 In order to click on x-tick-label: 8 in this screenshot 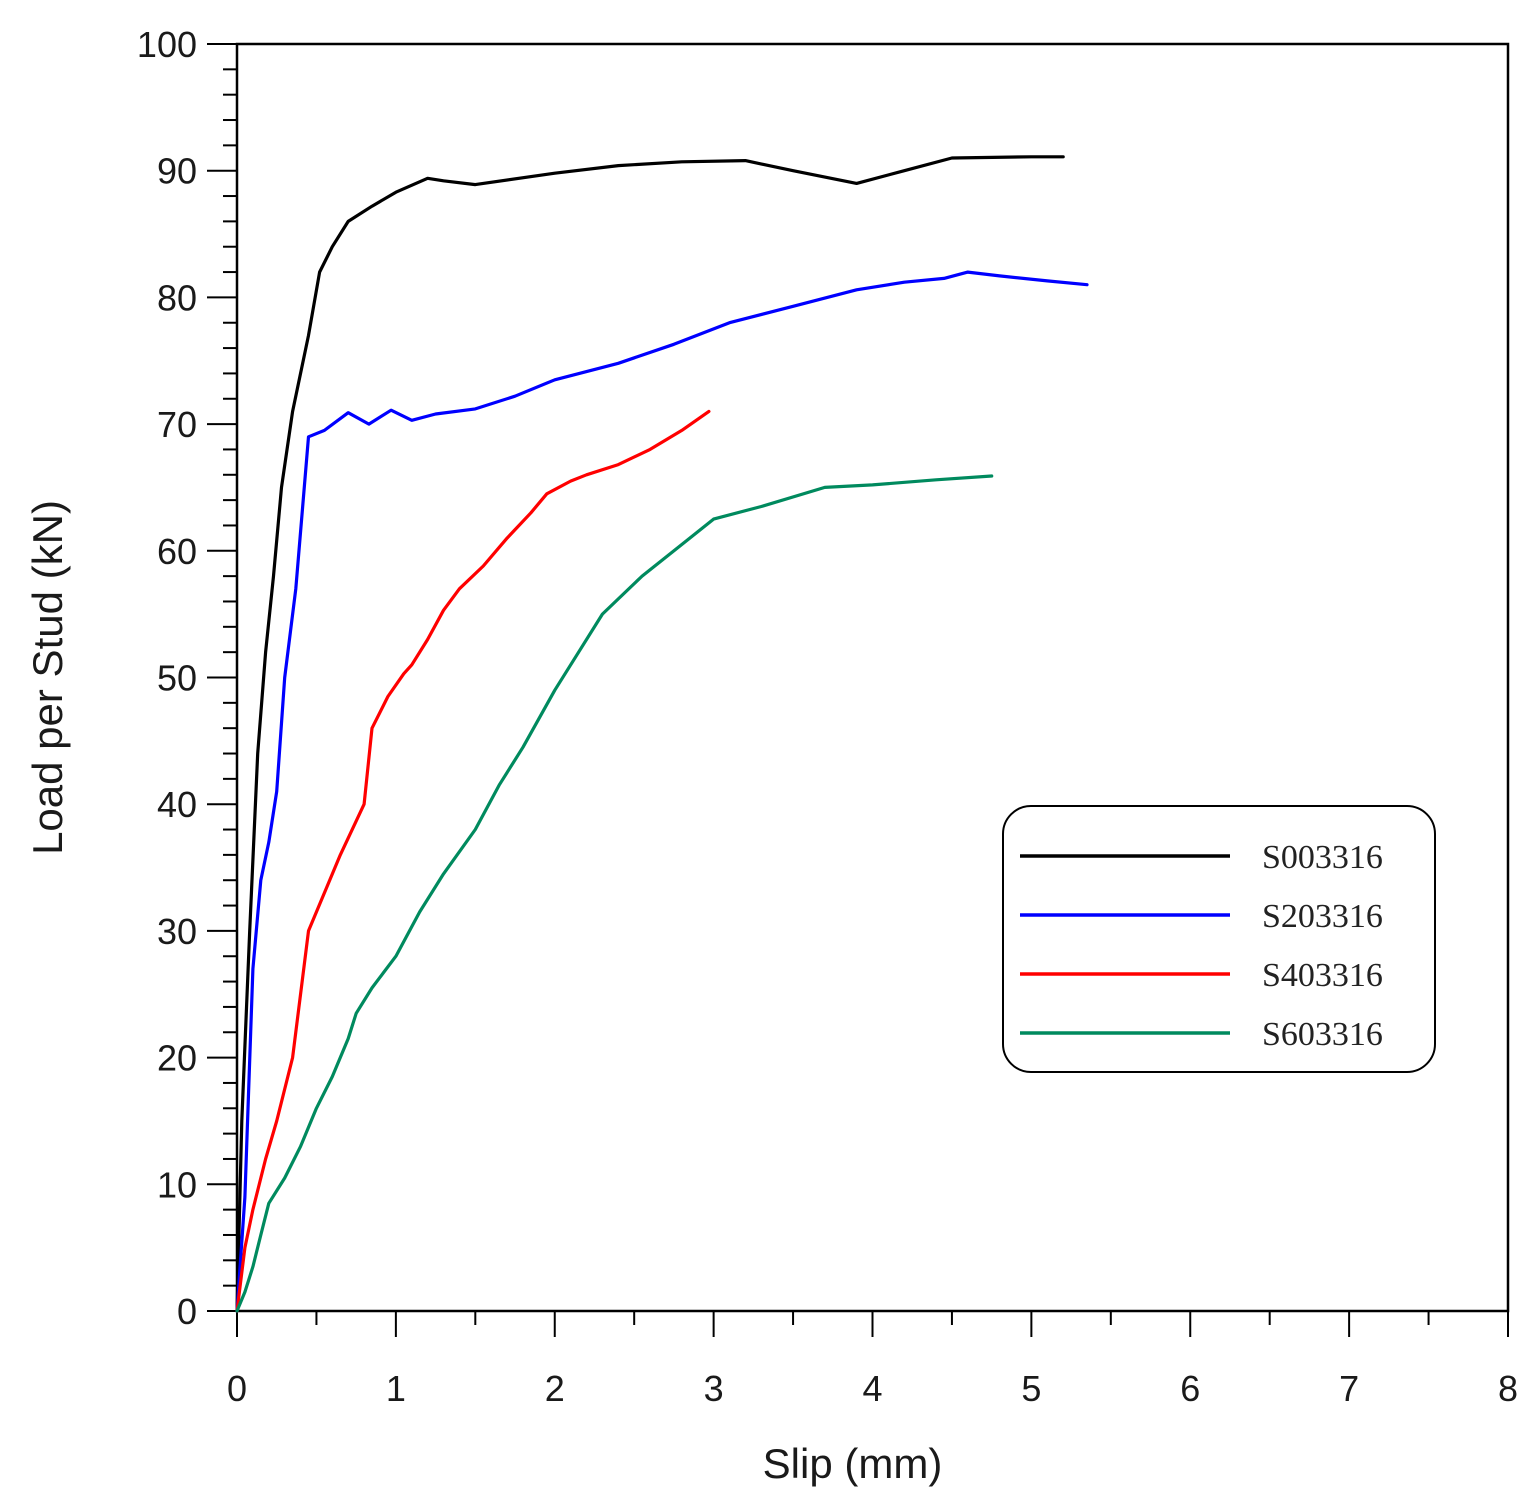, I will do `click(1508, 1388)`.